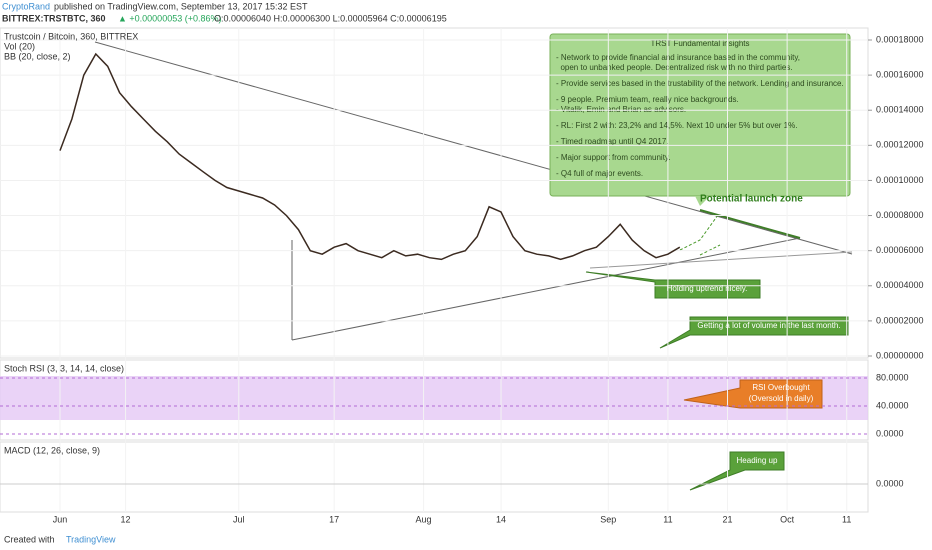  I want to click on rsi-label: RSI Overbought, so click(781, 387).